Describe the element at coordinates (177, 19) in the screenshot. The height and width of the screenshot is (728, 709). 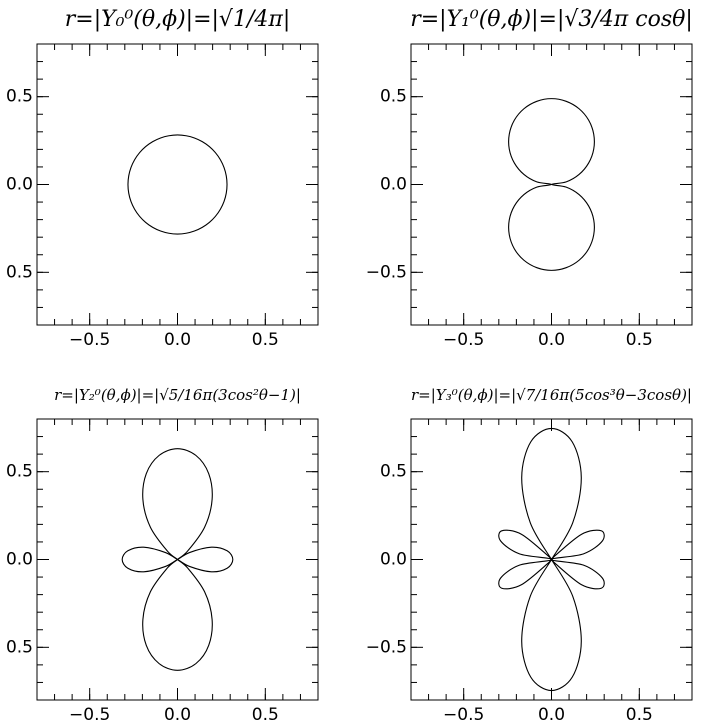
I see `chart-title: r=|Y₀⁰(θ,ϕ)|=|√1/4π|` at that location.